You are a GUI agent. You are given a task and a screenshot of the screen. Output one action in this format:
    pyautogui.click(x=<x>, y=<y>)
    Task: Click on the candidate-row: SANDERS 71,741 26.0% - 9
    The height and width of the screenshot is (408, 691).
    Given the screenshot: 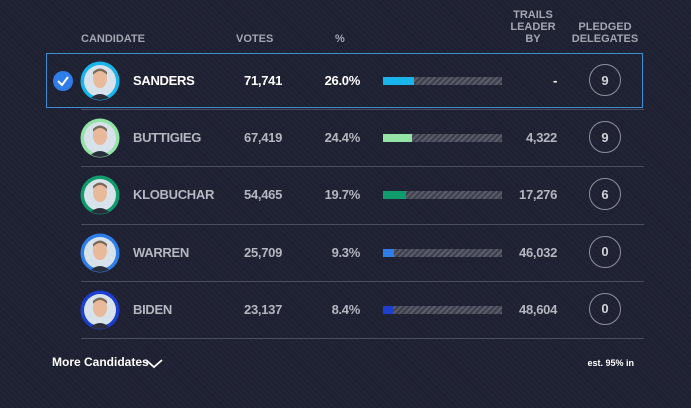 What is the action you would take?
    pyautogui.click(x=345, y=81)
    